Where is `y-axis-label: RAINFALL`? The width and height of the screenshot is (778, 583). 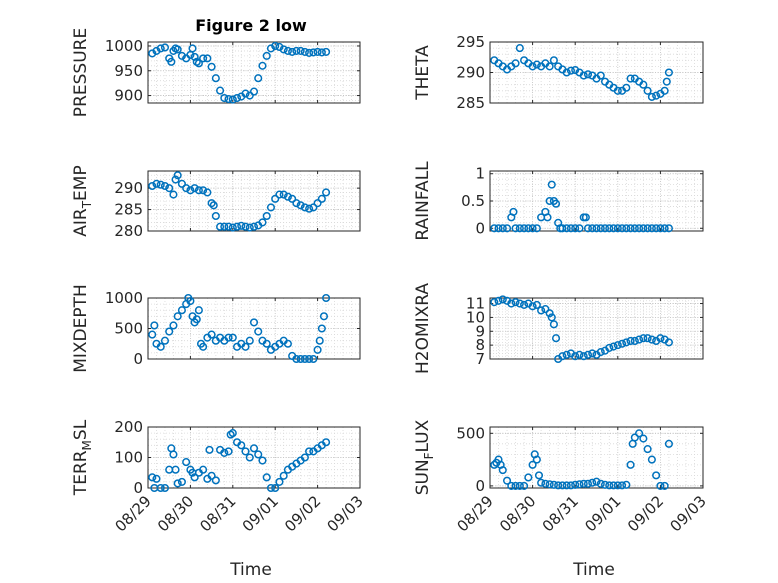 y-axis-label: RAINFALL is located at coordinates (423, 201).